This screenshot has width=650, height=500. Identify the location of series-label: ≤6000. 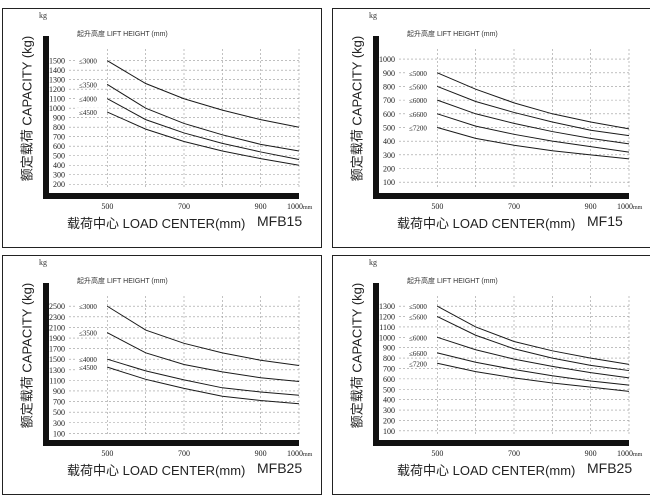
(418, 338).